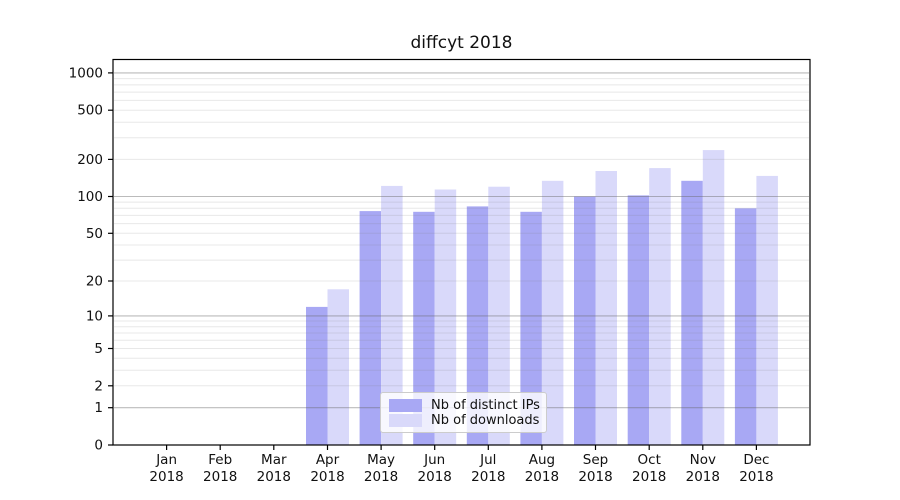  Describe the element at coordinates (713, 297) in the screenshot. I see `bar-downloads-nov` at that location.